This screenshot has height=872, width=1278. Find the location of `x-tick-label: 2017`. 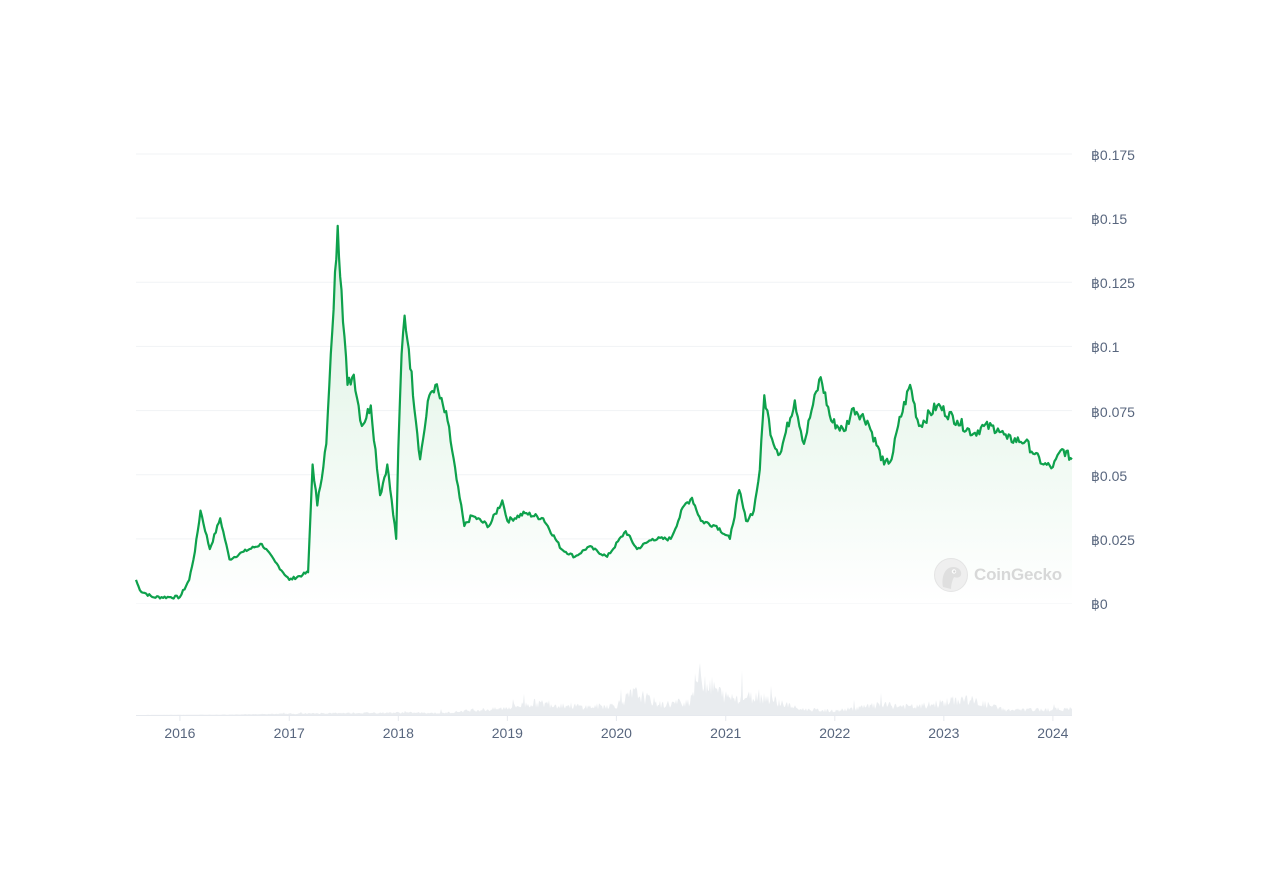

x-tick-label: 2017 is located at coordinates (289, 733).